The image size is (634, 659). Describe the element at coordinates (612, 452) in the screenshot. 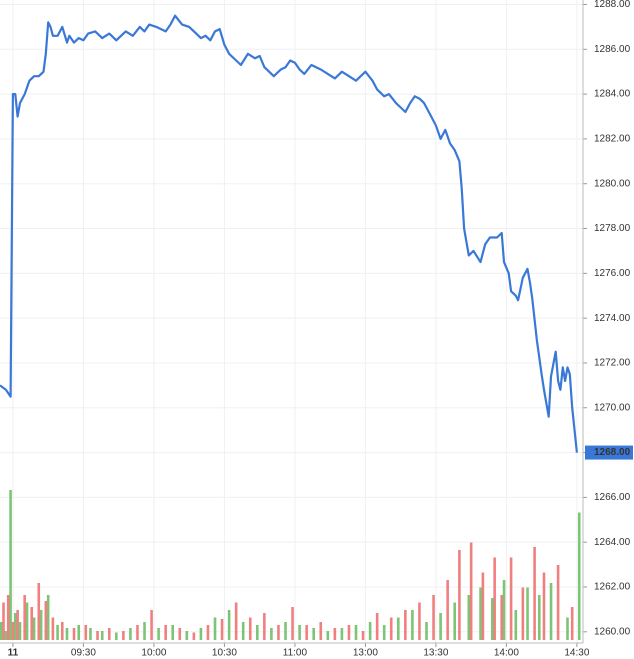

I see `last-price-label: 1268.00` at that location.